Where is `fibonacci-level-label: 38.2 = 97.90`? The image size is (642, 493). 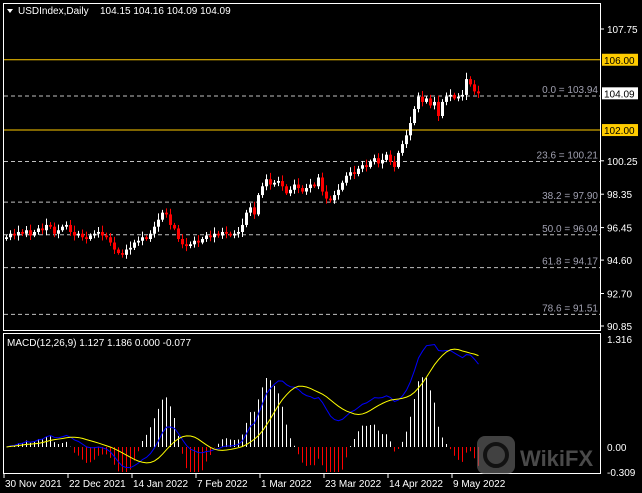
fibonacci-level-label: 38.2 = 97.90 is located at coordinates (570, 196).